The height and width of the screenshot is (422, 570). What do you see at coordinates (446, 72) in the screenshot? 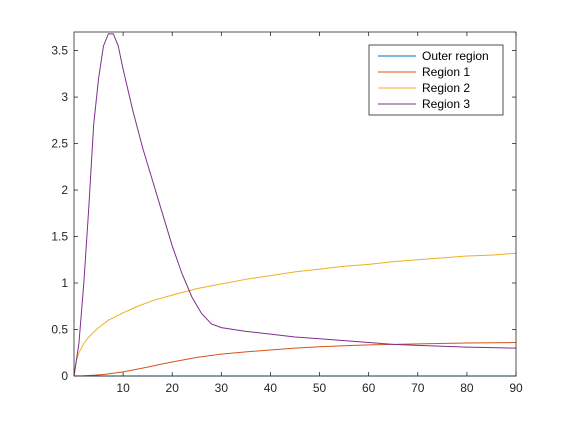
I see `legend-label: Region 1` at bounding box center [446, 72].